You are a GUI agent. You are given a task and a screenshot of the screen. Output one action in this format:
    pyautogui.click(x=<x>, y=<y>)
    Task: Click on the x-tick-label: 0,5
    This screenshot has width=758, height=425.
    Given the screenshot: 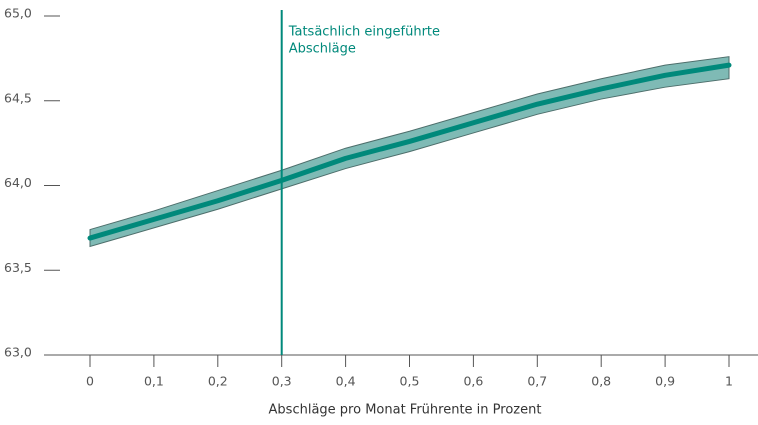 What is the action you would take?
    pyautogui.click(x=410, y=381)
    